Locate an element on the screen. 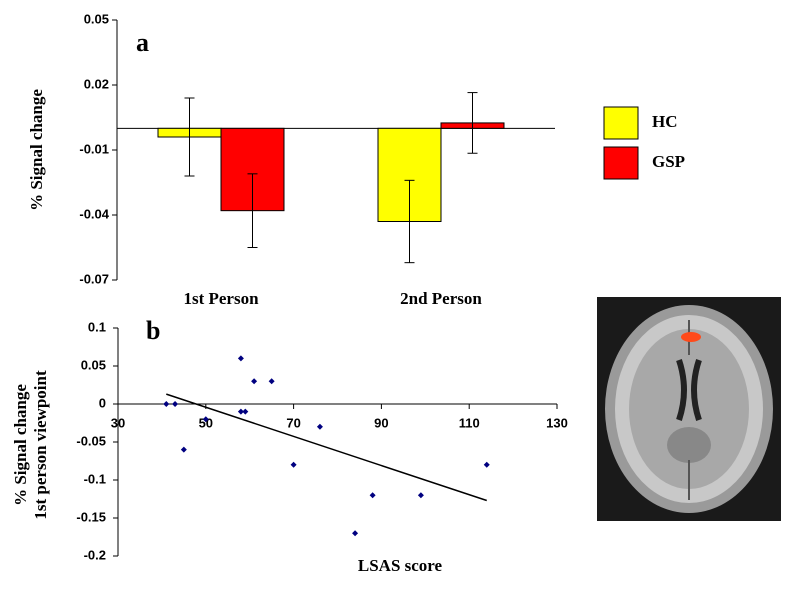 The width and height of the screenshot is (800, 600). panel-label: b is located at coordinates (153, 330).